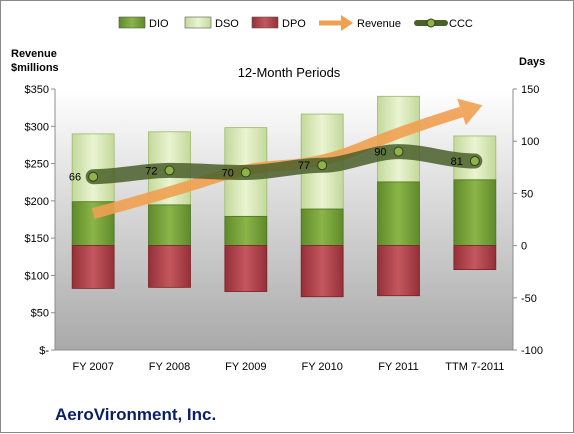  What do you see at coordinates (380, 153) in the screenshot?
I see `ccc-data-label: 90` at bounding box center [380, 153].